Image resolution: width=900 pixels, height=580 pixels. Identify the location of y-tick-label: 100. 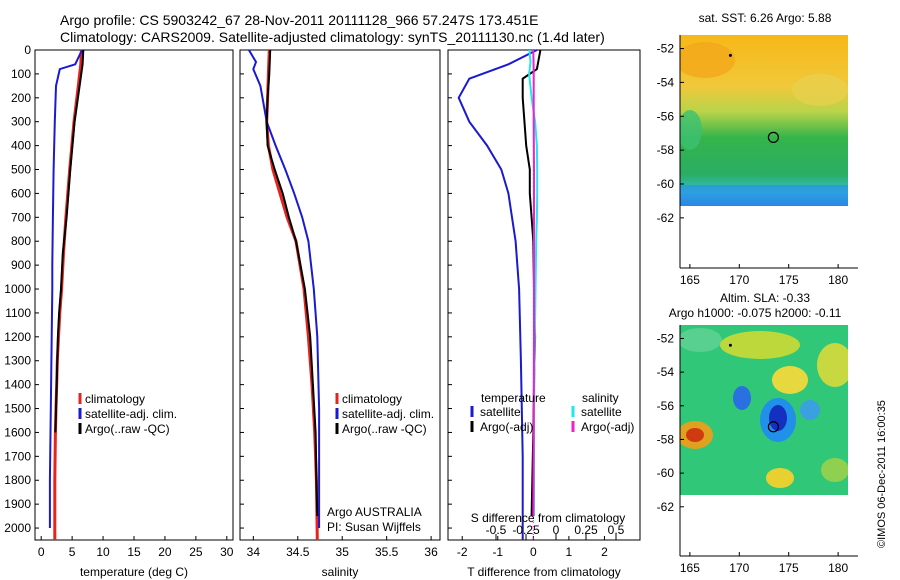
(21, 74).